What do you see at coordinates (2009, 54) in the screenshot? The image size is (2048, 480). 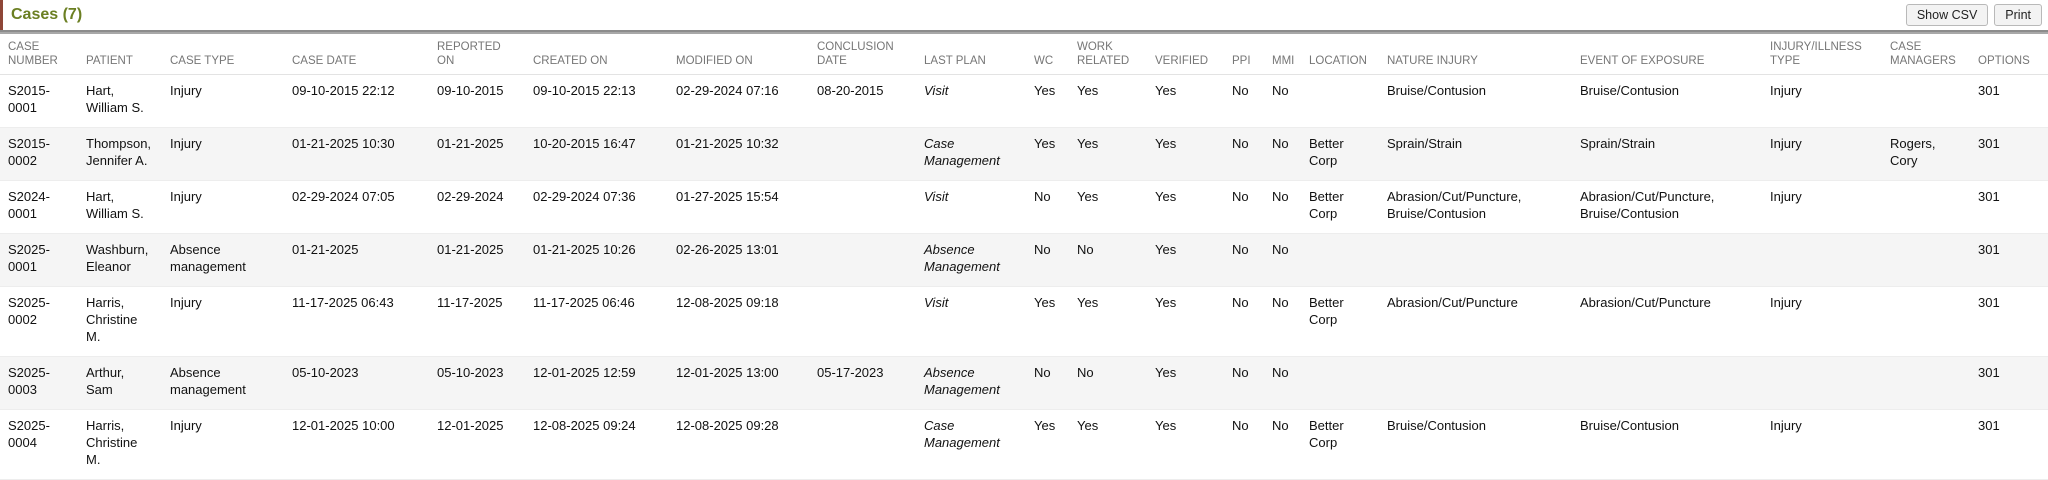 I see `column-header-options: OPTIONS` at bounding box center [2009, 54].